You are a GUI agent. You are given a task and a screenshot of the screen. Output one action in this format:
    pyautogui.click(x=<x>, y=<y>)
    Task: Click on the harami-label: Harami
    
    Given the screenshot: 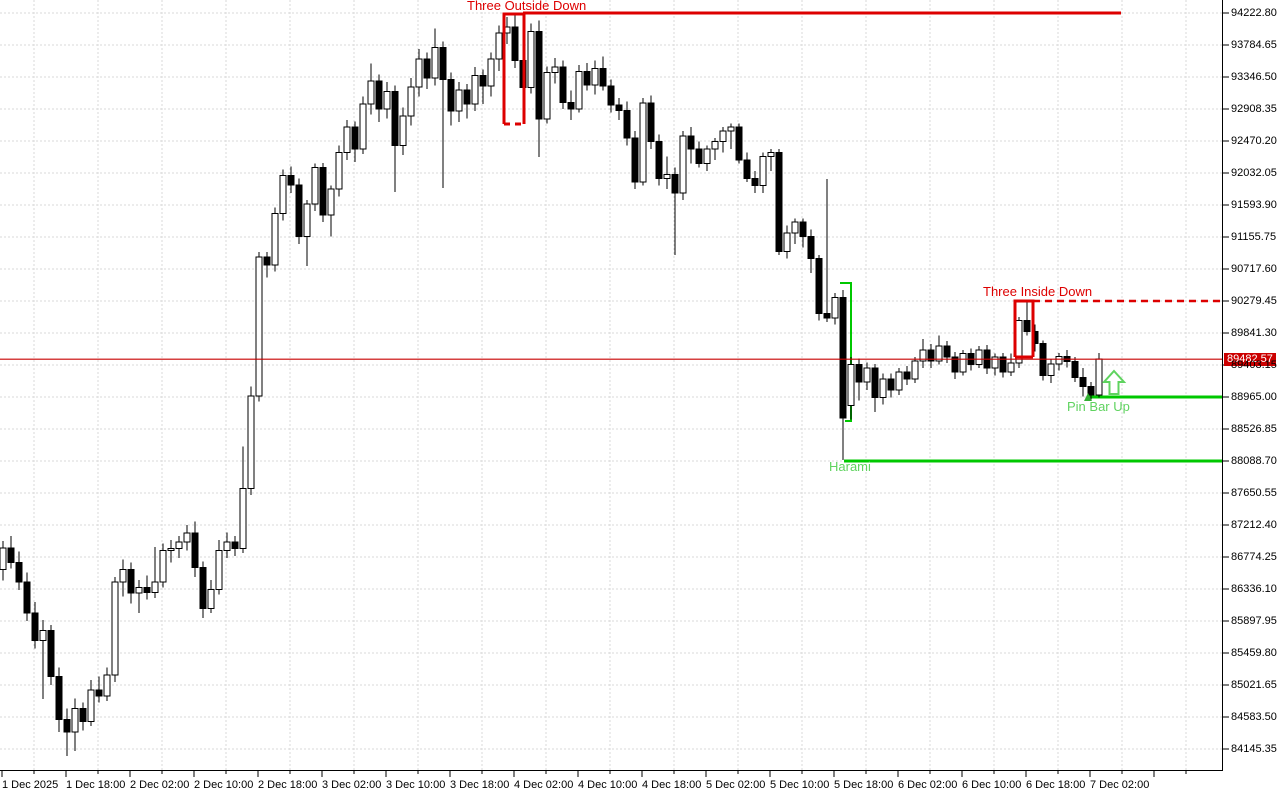 What is the action you would take?
    pyautogui.click(x=850, y=466)
    